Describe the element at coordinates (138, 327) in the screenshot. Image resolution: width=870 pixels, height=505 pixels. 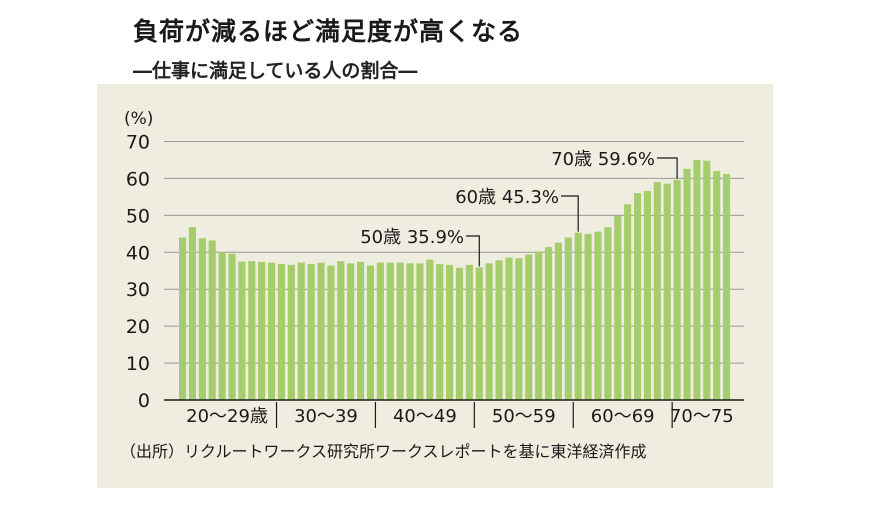
I see `y-tick-label: 20` at that location.